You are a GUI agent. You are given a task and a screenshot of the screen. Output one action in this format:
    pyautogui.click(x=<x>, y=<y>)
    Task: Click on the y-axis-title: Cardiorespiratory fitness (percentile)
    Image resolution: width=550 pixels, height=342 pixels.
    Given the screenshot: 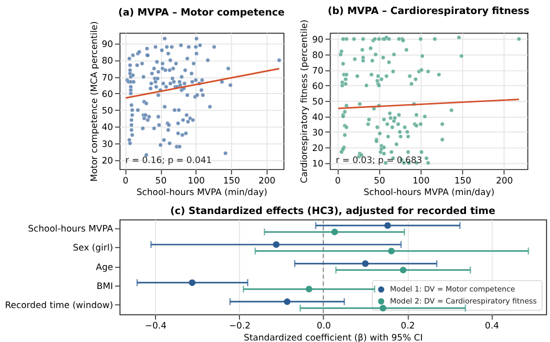 What is the action you would take?
    pyautogui.click(x=305, y=102)
    